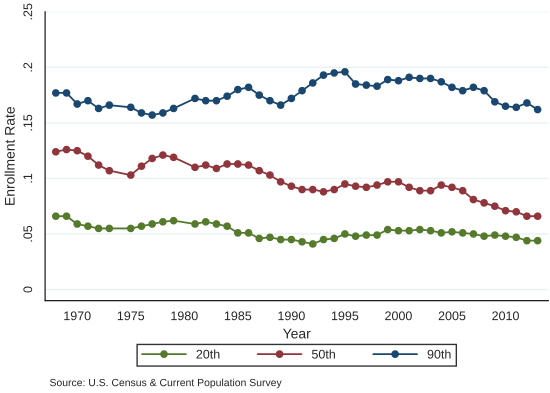 Image resolution: width=550 pixels, height=393 pixels. I want to click on legend-label: 20th, so click(208, 354).